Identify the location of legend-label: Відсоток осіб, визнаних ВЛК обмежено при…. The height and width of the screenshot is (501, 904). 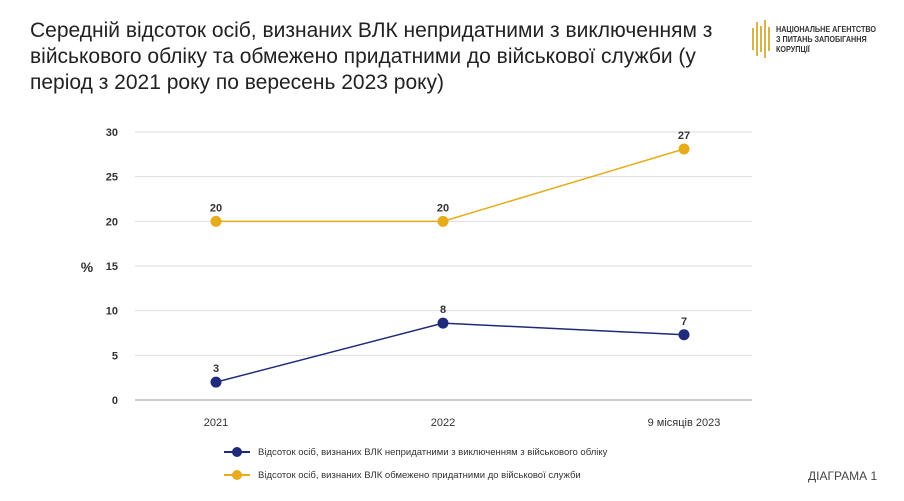
(419, 475).